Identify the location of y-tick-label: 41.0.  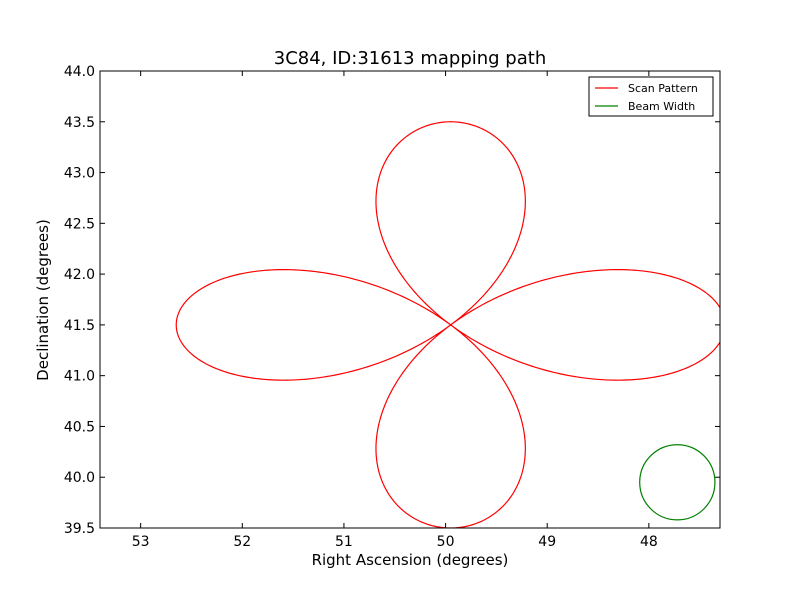
(79, 377).